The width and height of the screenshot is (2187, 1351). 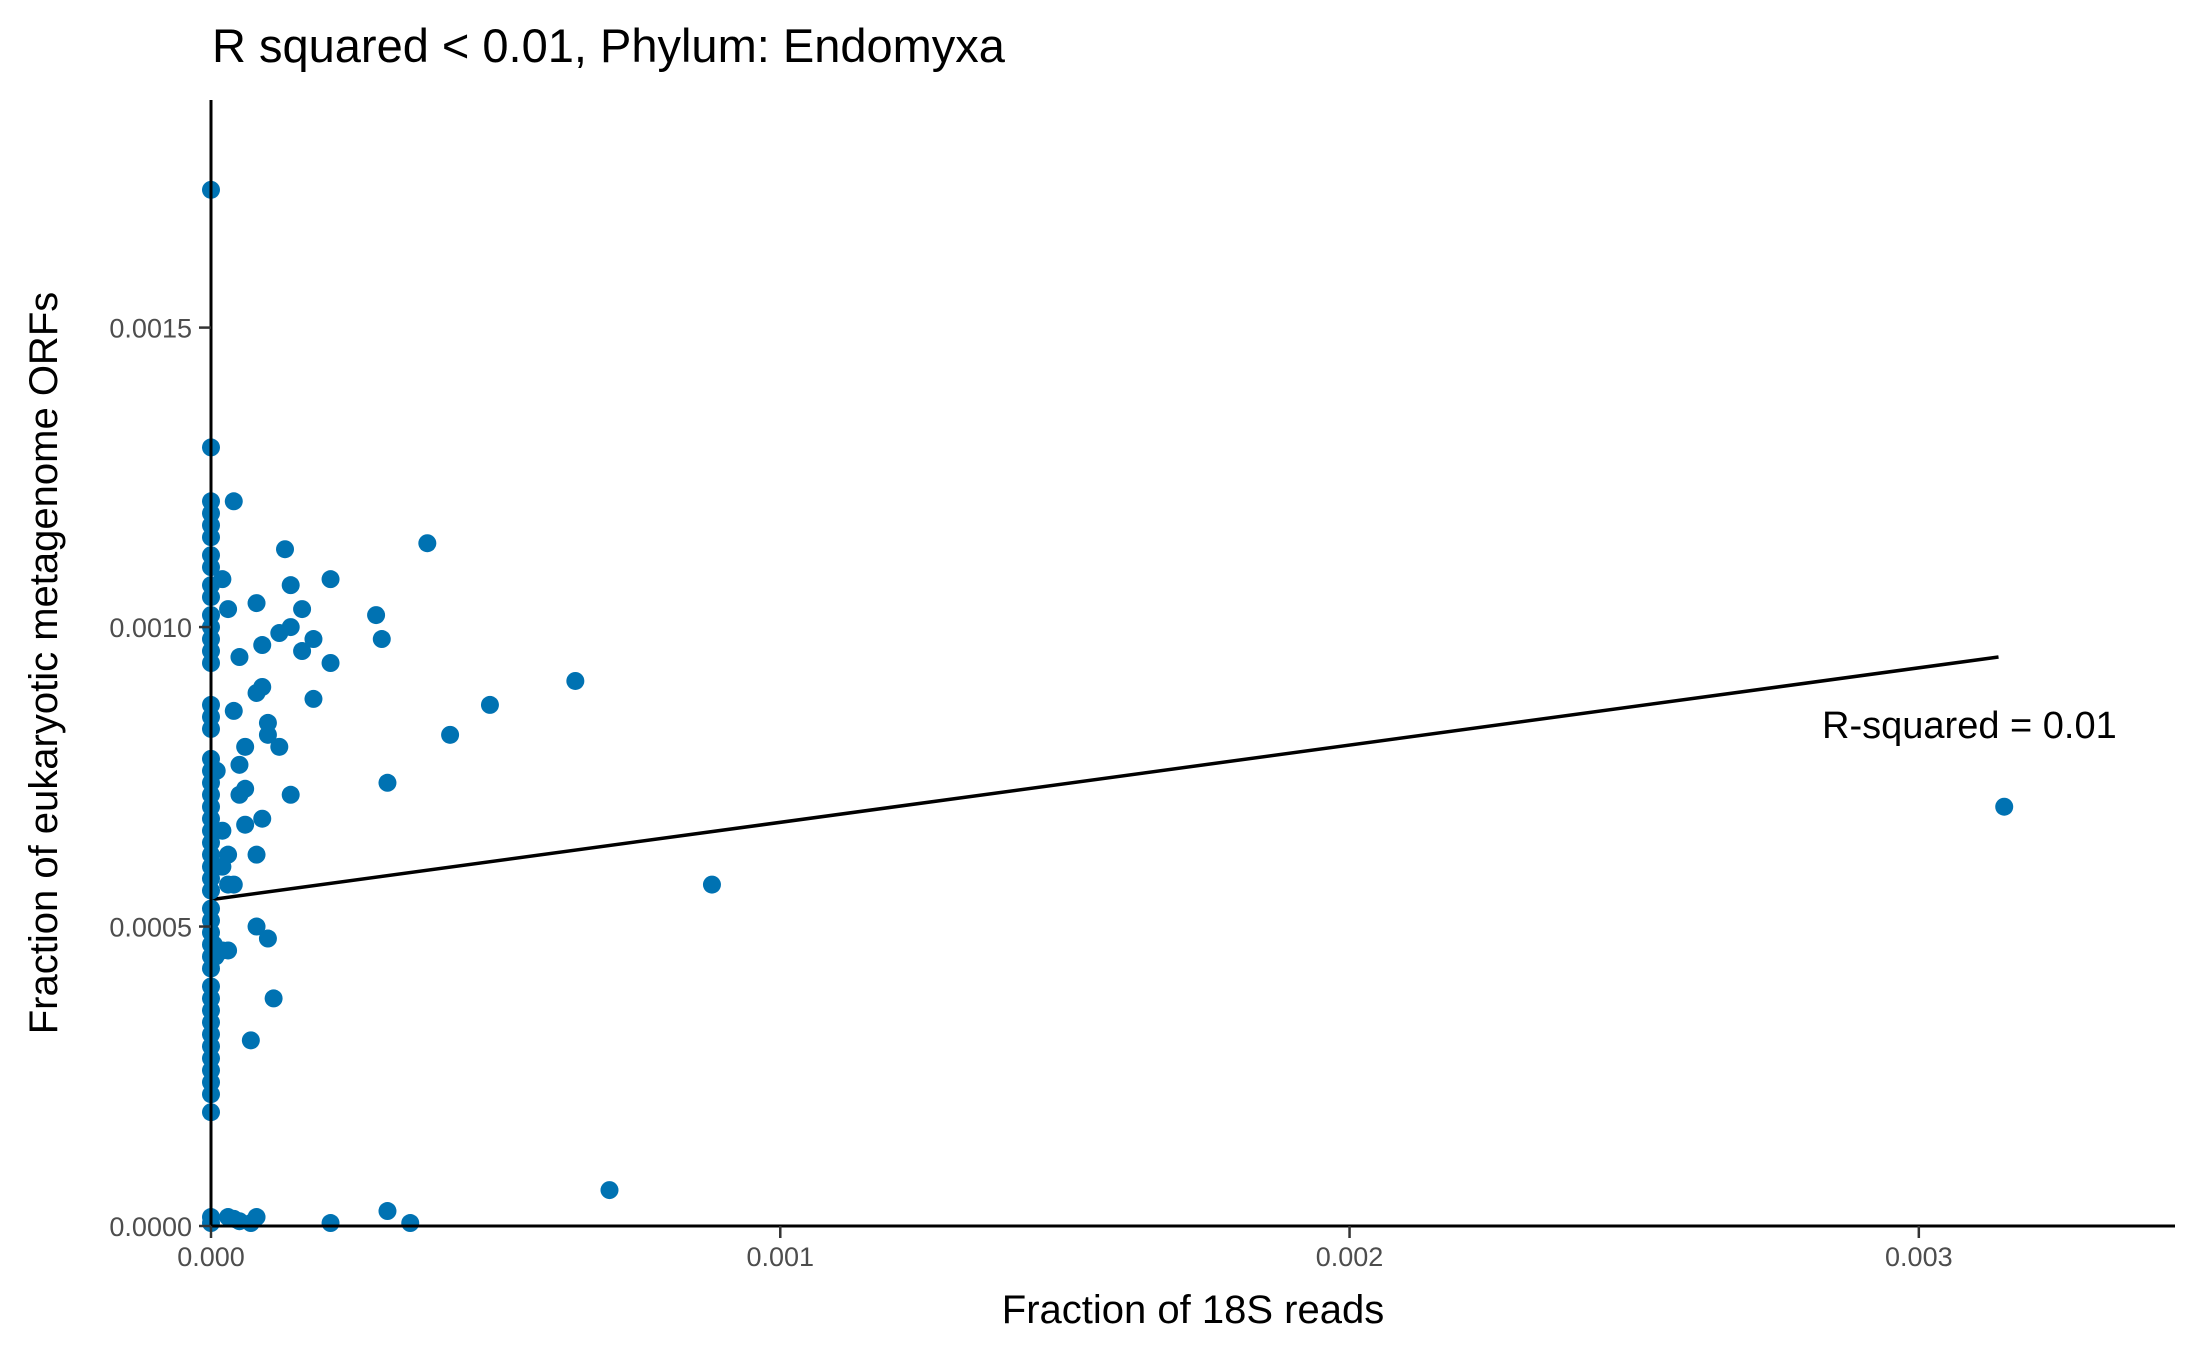 What do you see at coordinates (780, 1257) in the screenshot?
I see `x-tick-label: 0.001` at bounding box center [780, 1257].